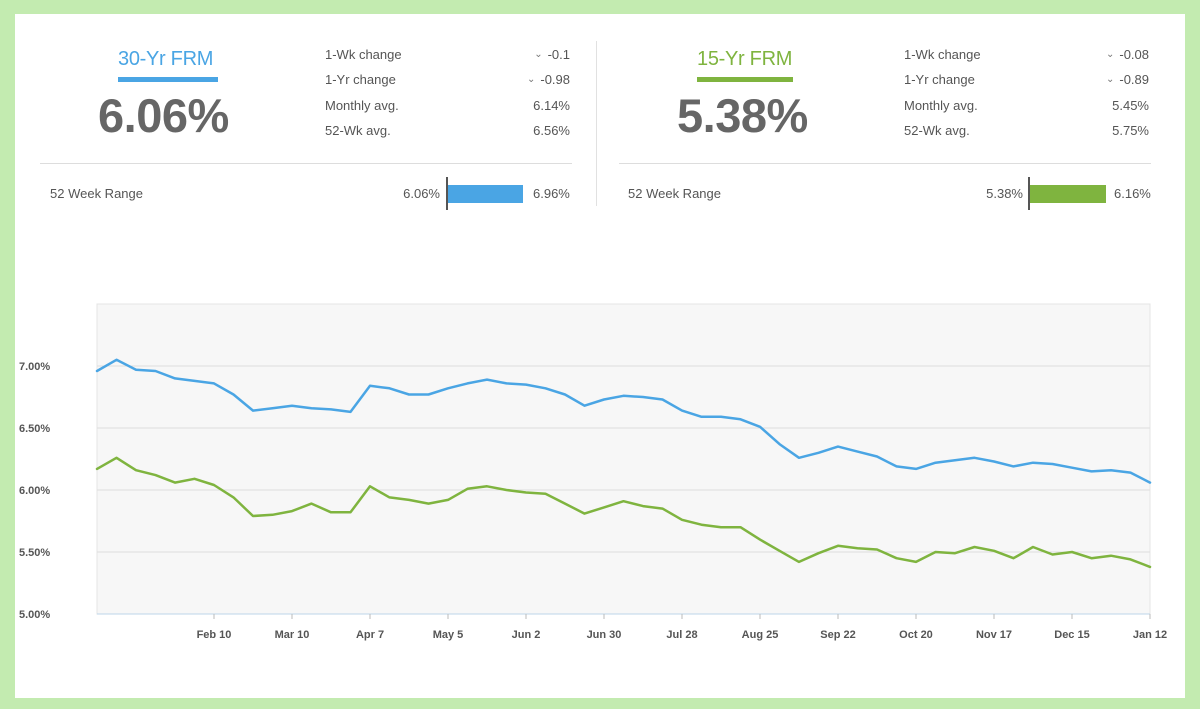 The image size is (1200, 709). I want to click on stat-value: ⌄ -0.08, so click(1127, 54).